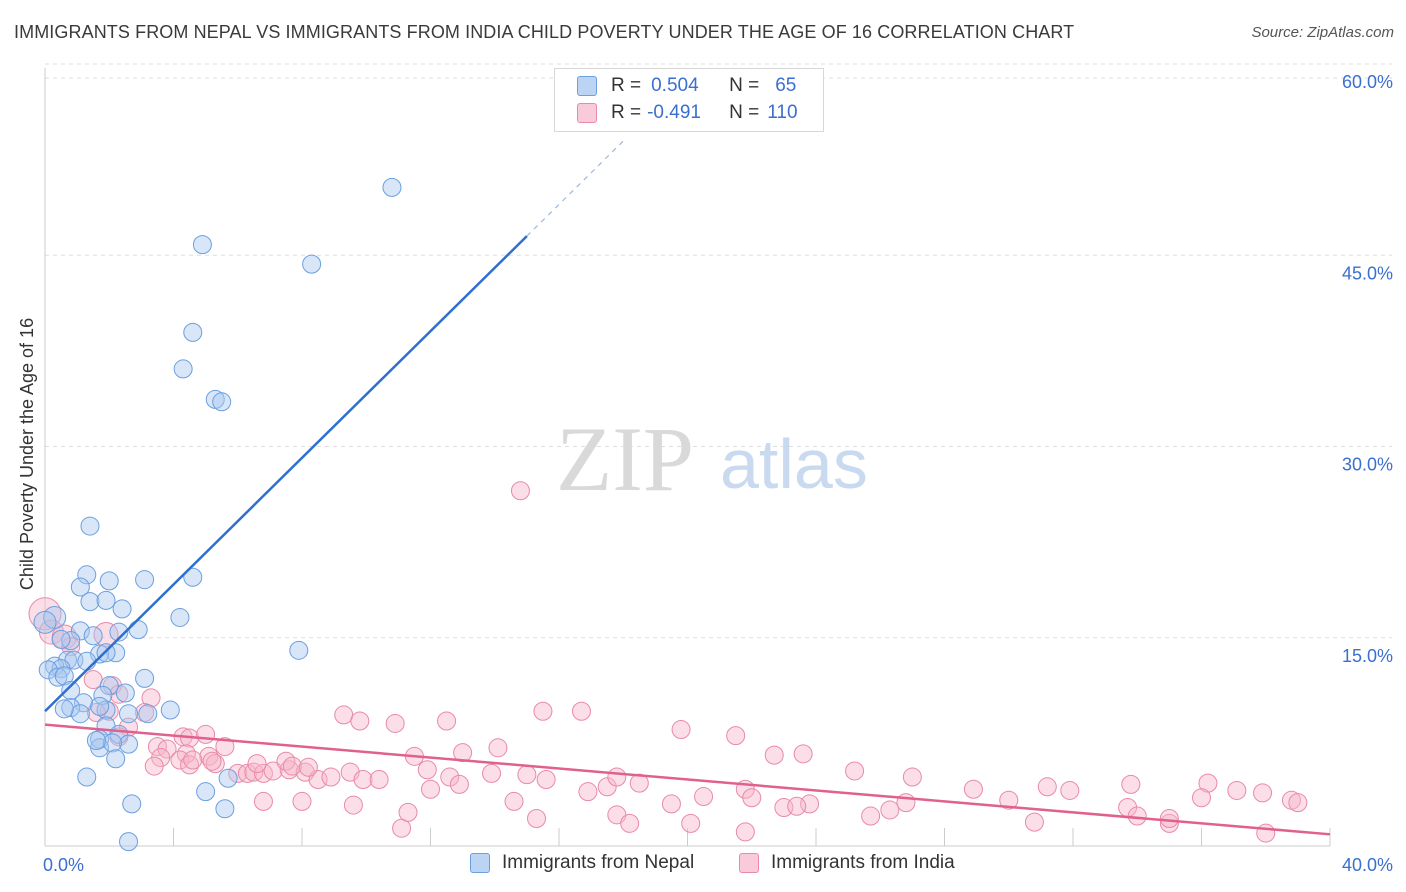 The height and width of the screenshot is (892, 1406). I want to click on india-legend-swatch, so click(749, 863).